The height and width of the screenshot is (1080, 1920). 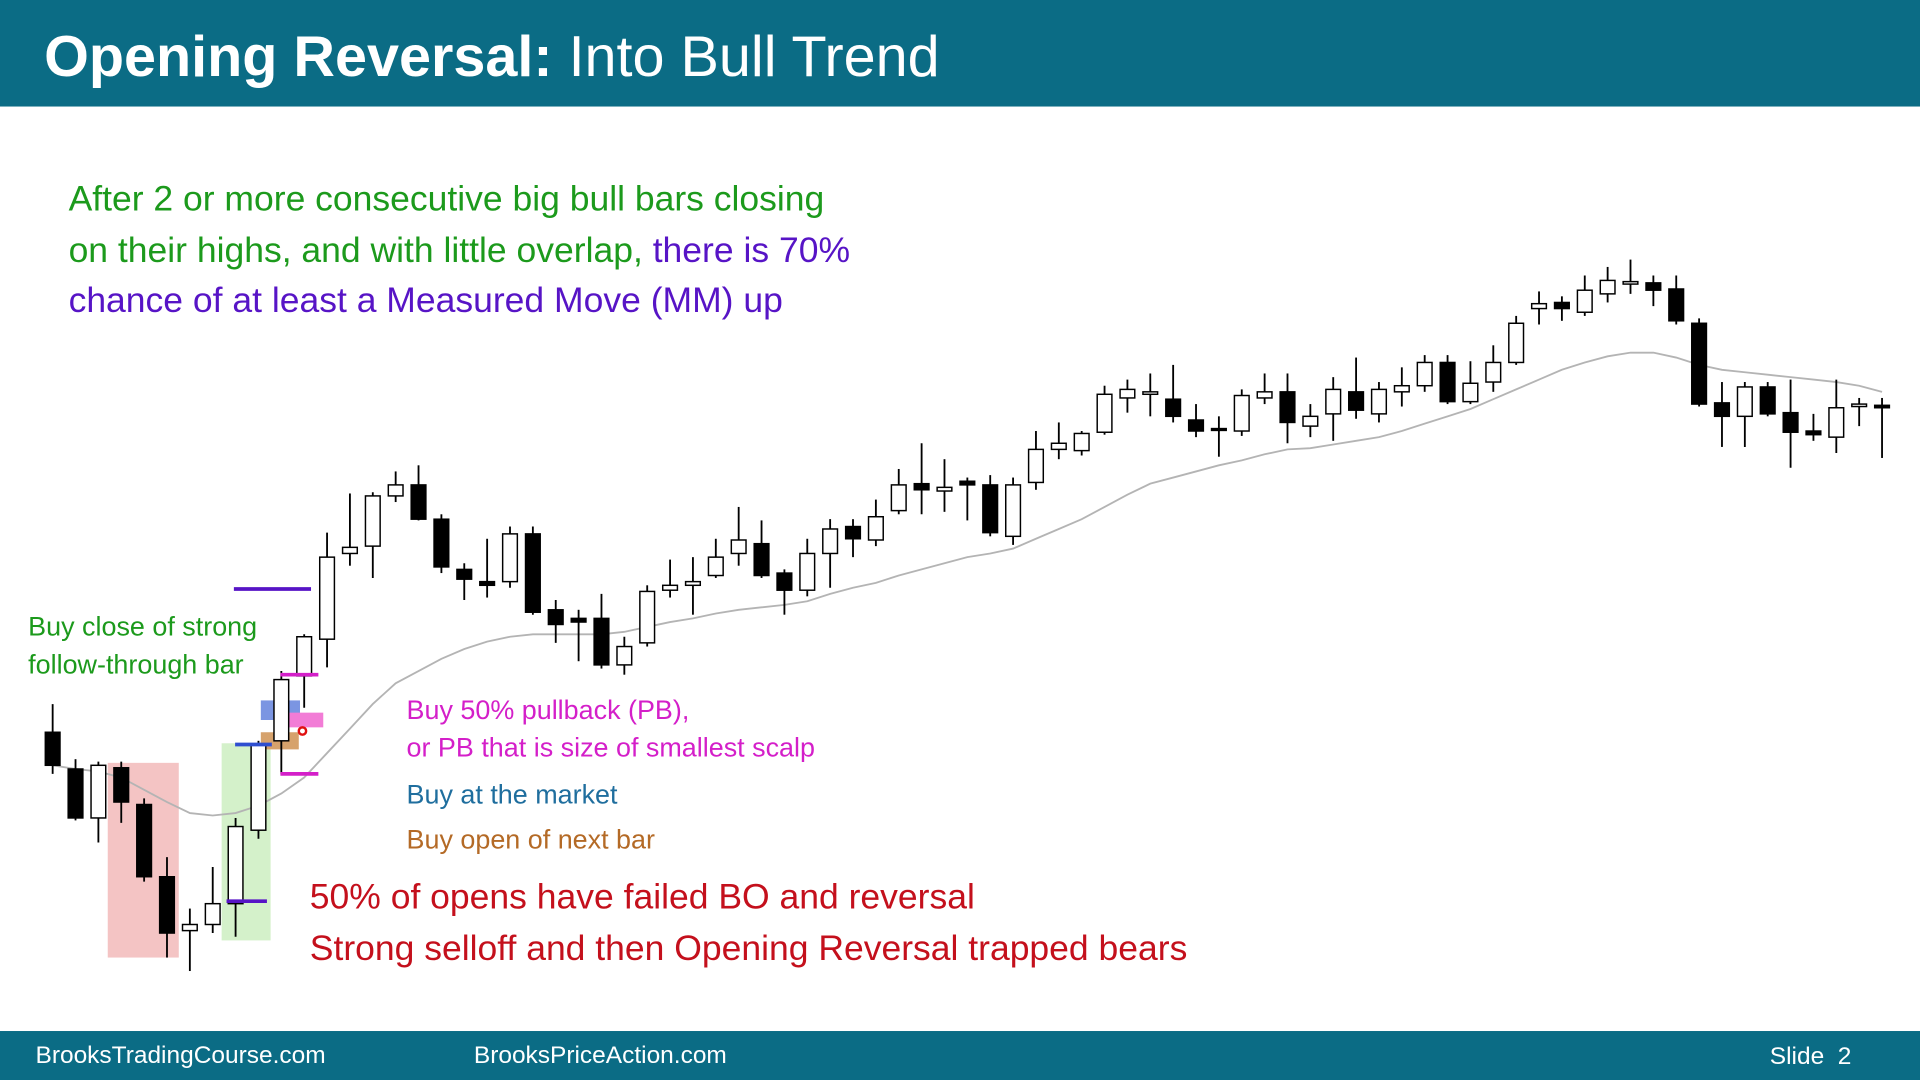 What do you see at coordinates (548, 710) in the screenshot?
I see `buy-pb-1: Buy 50% pullback (PB),` at bounding box center [548, 710].